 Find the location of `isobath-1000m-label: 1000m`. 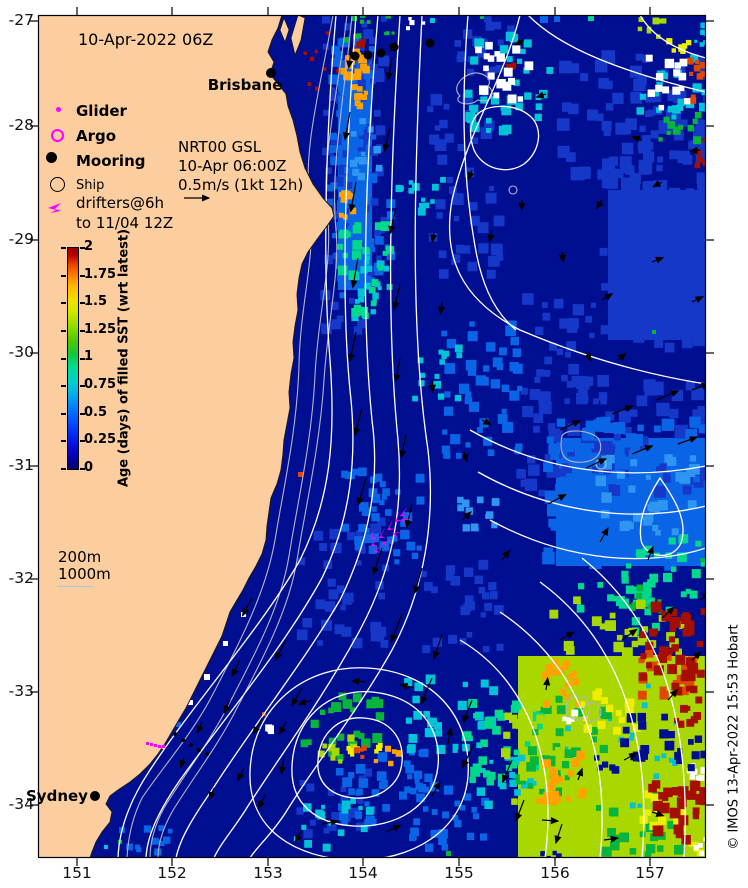

isobath-1000m-label: 1000m is located at coordinates (84, 574).